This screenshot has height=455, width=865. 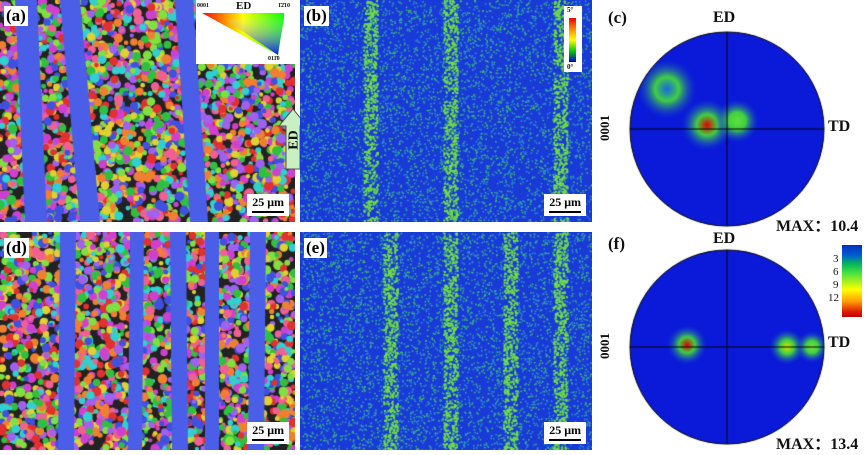 What do you see at coordinates (573, 39) in the screenshot?
I see `misorientation-legend: 5° 0°` at bounding box center [573, 39].